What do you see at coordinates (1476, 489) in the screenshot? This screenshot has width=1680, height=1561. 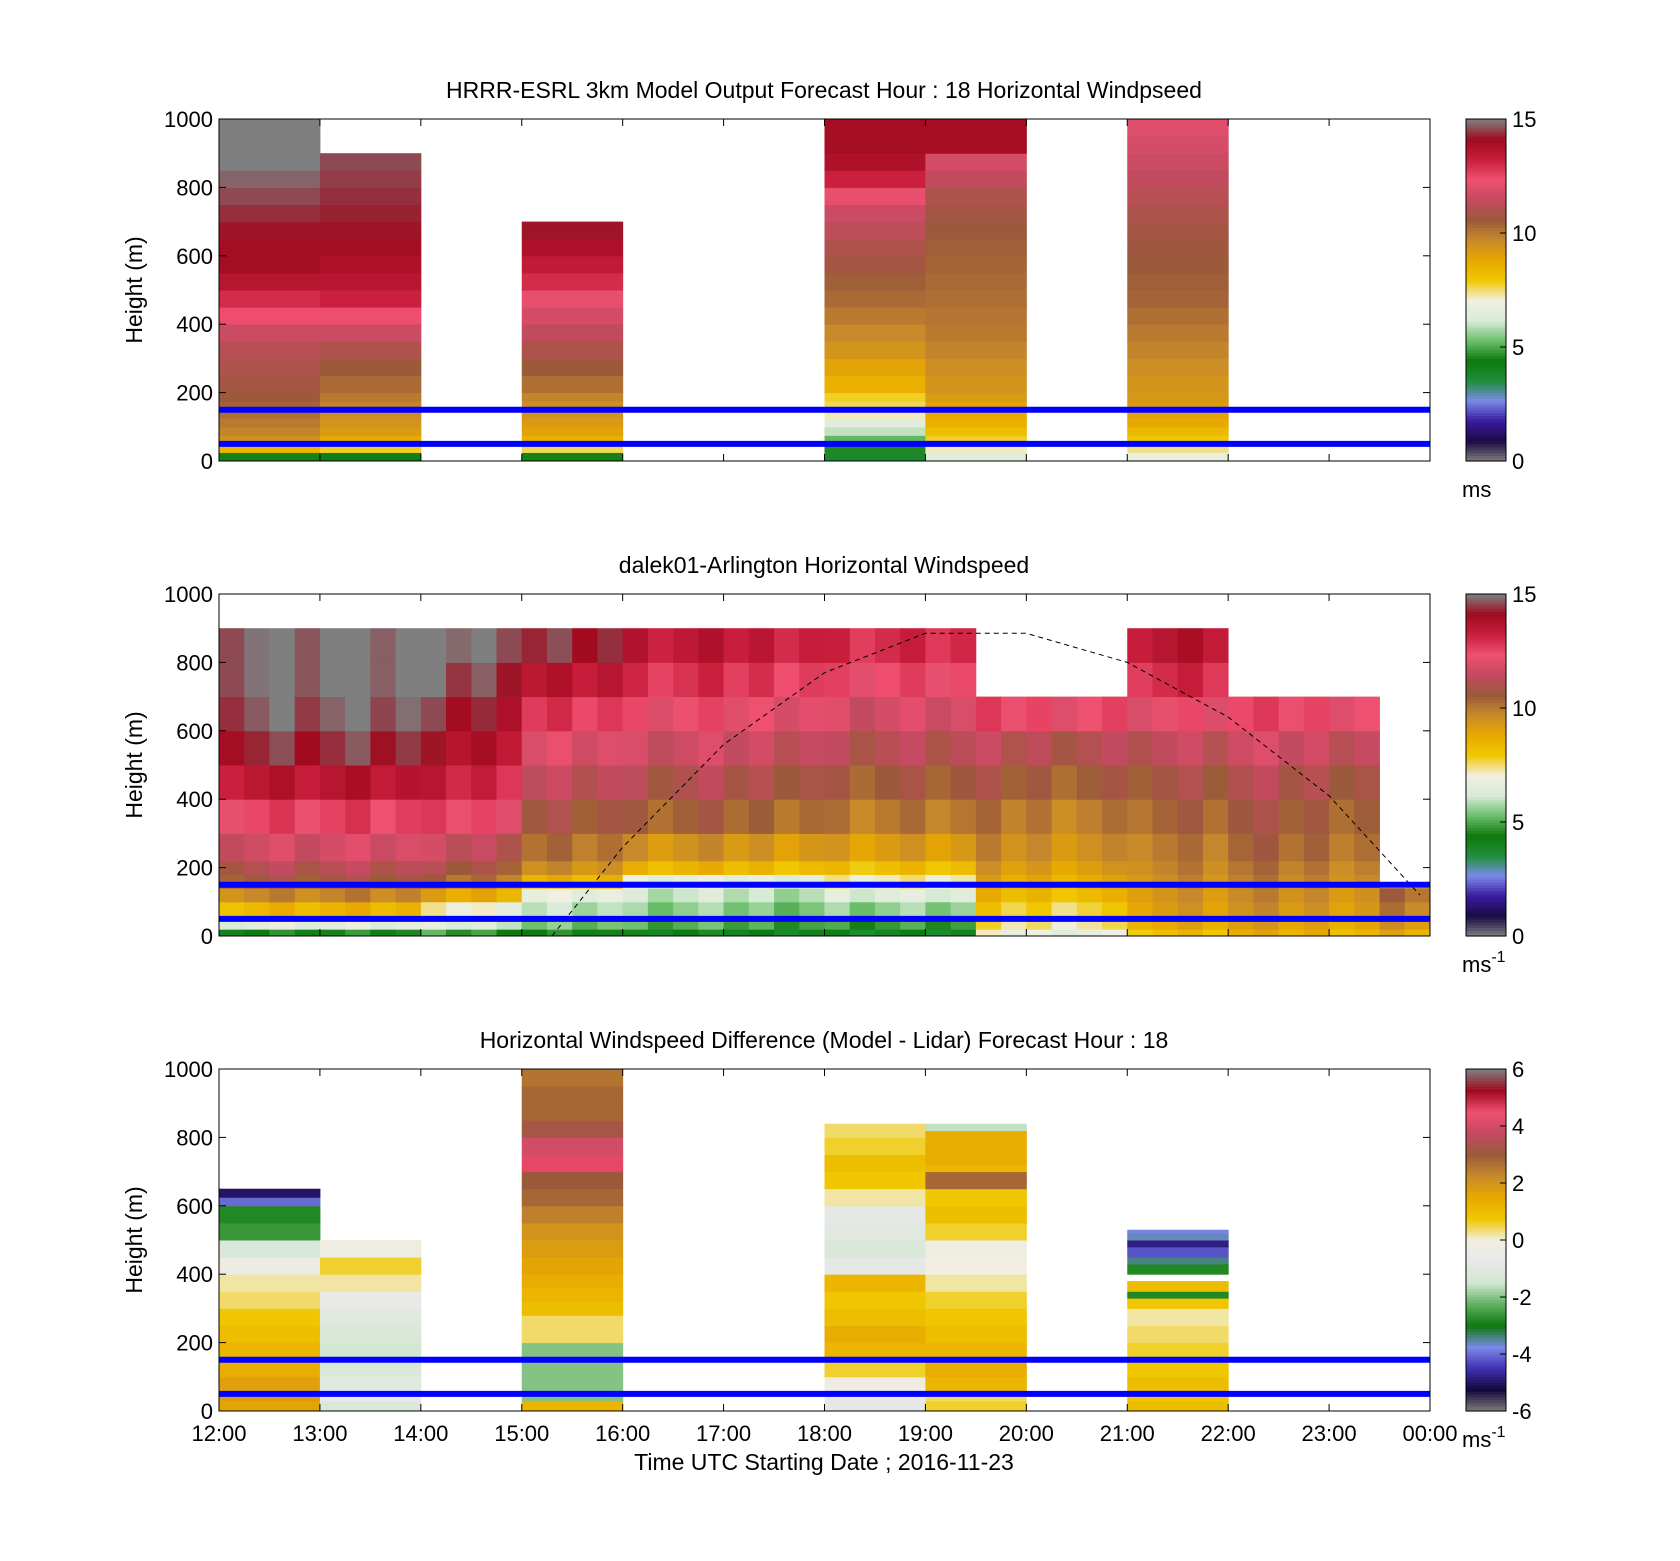 I see `colorbar-unit: ms` at bounding box center [1476, 489].